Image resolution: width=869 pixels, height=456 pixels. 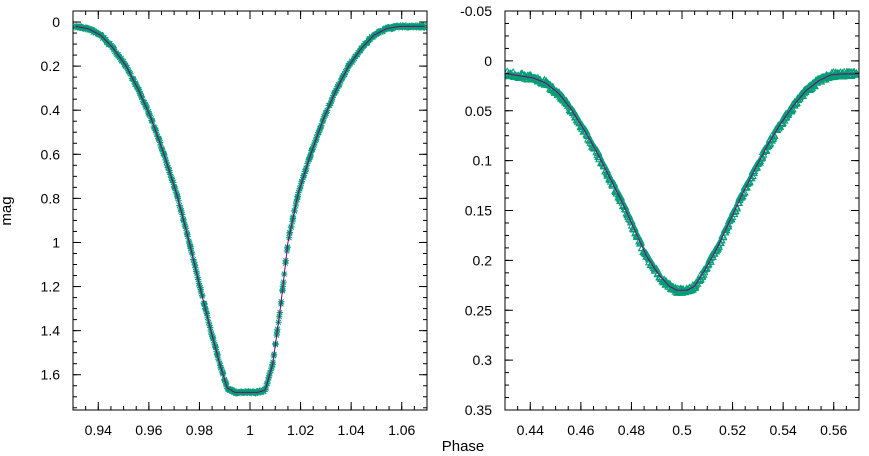 I want to click on right-y-tick-label: 0.1, so click(x=483, y=161).